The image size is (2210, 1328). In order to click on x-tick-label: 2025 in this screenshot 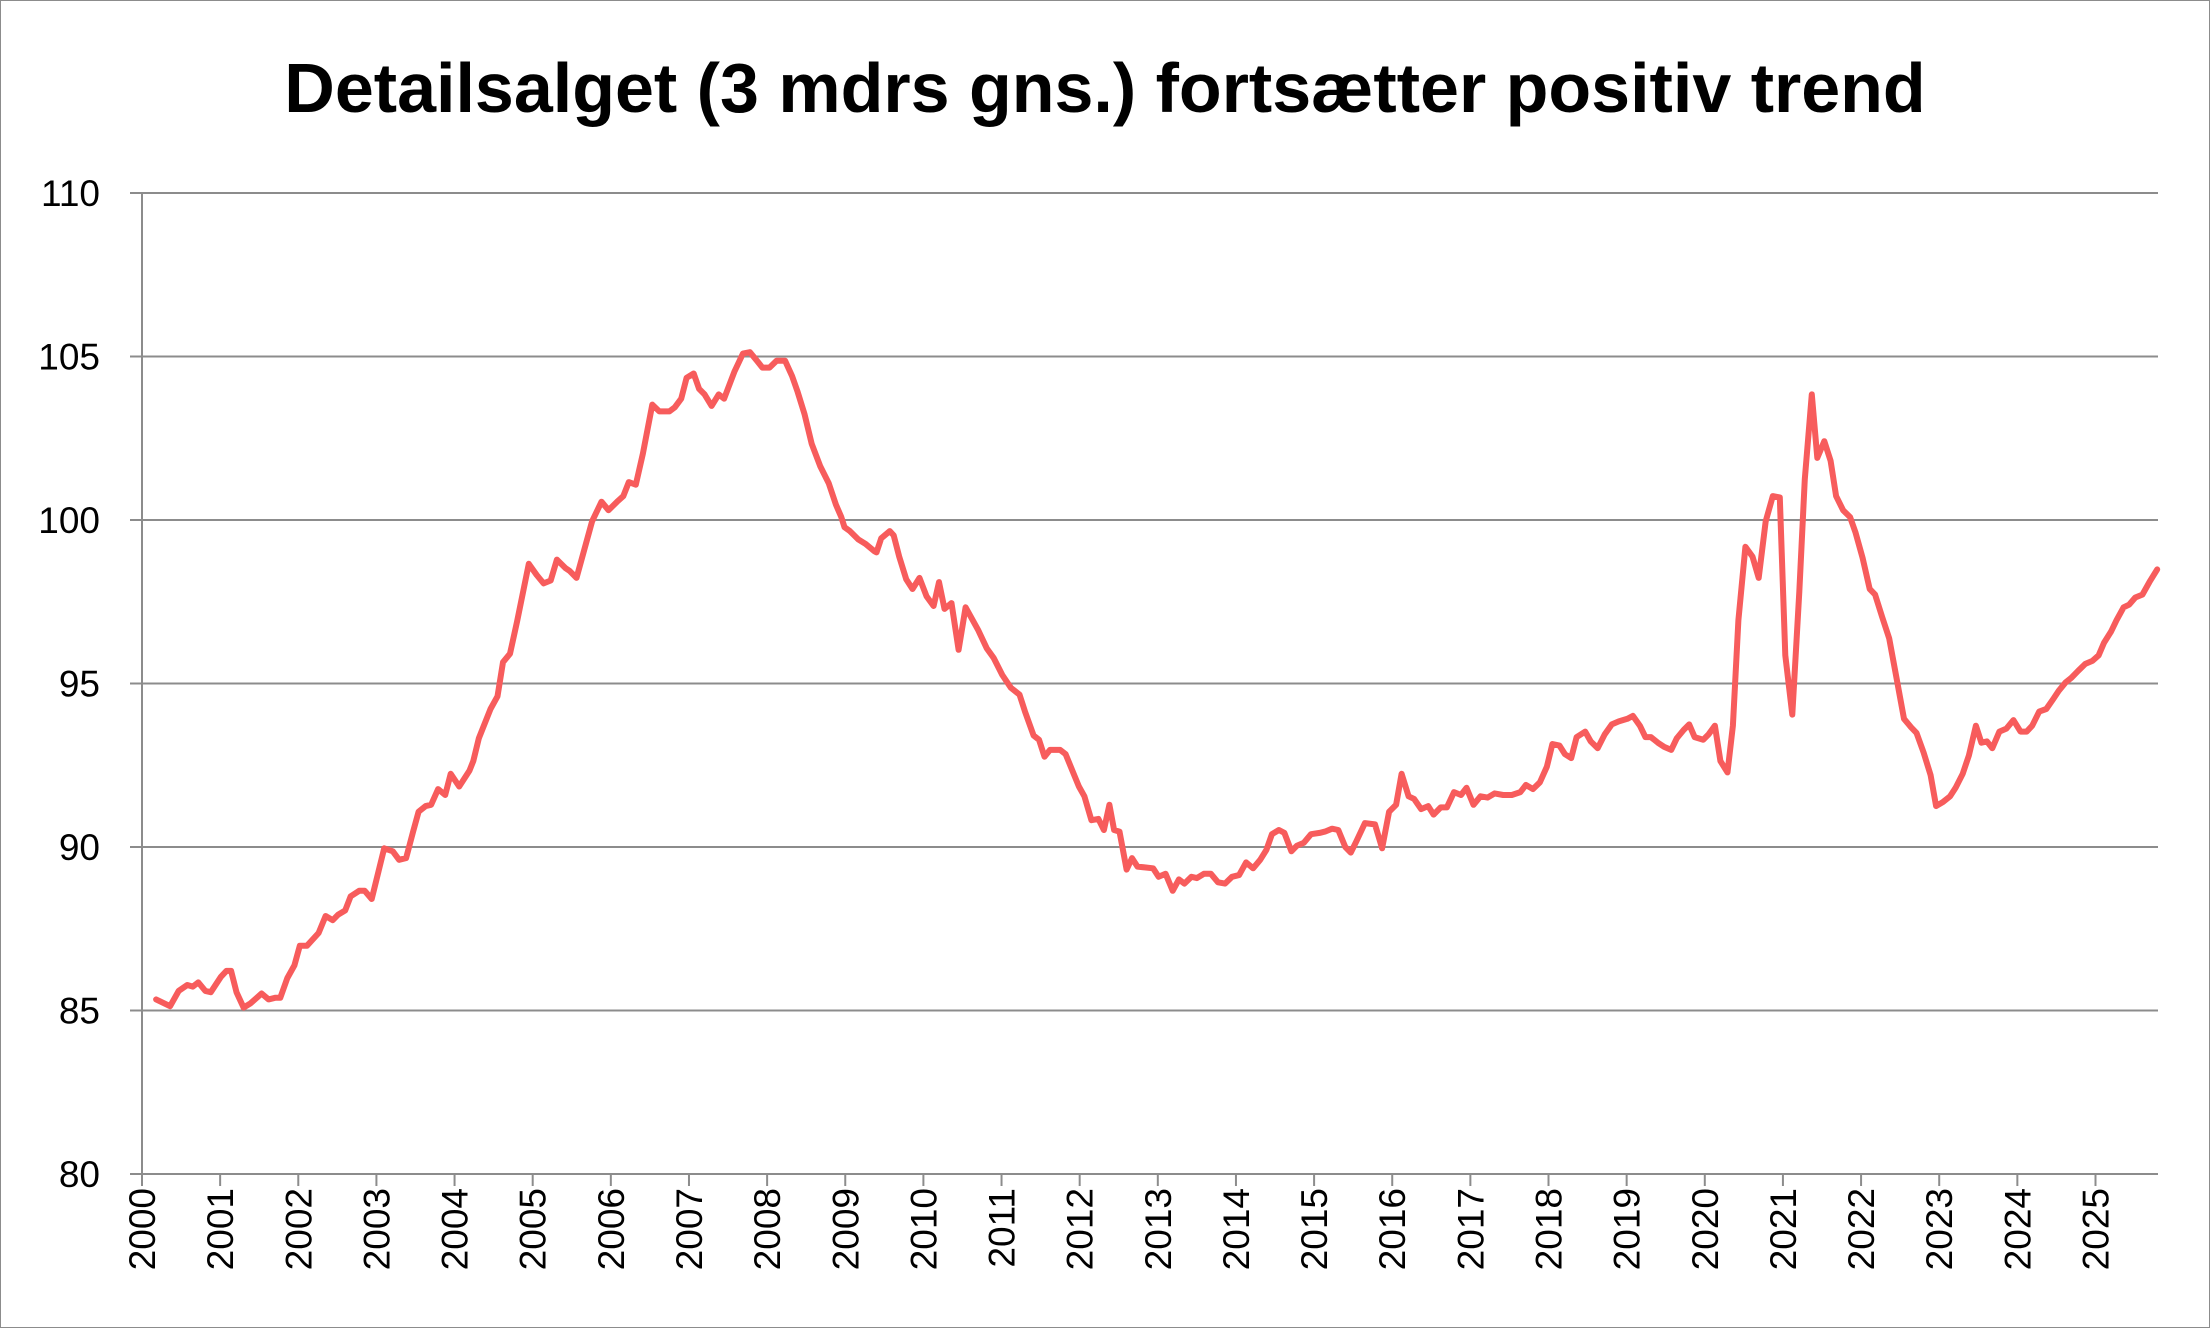, I will do `click(2095, 1229)`.